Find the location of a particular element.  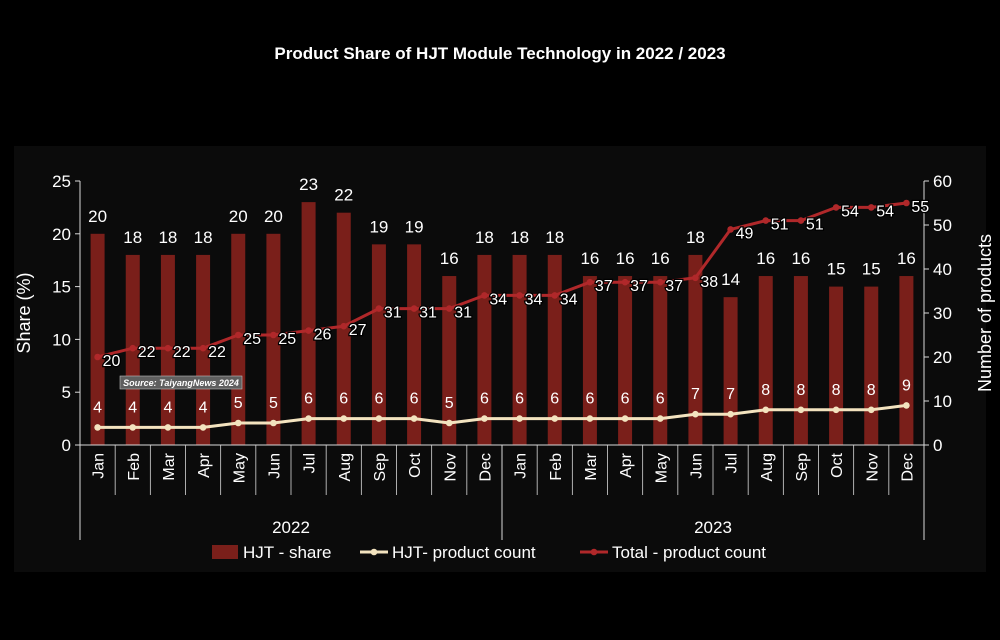

x-tick-label-jul: Jul is located at coordinates (310, 463).